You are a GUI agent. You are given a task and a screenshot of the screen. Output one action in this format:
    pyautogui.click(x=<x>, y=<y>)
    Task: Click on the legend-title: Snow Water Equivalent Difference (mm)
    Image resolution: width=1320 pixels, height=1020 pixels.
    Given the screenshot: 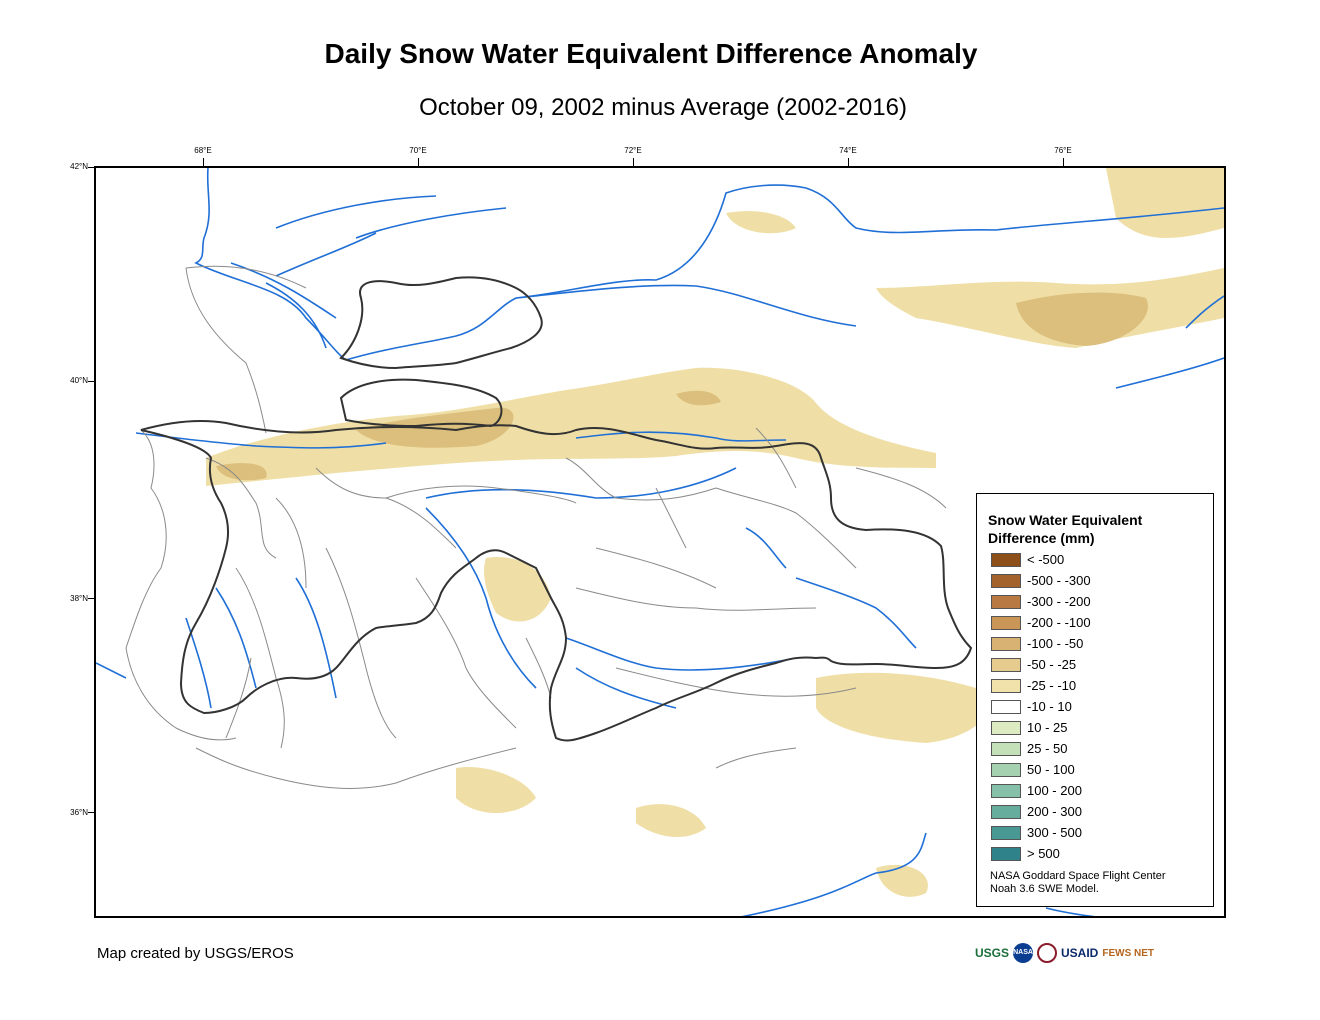 What is the action you would take?
    pyautogui.click(x=1065, y=529)
    